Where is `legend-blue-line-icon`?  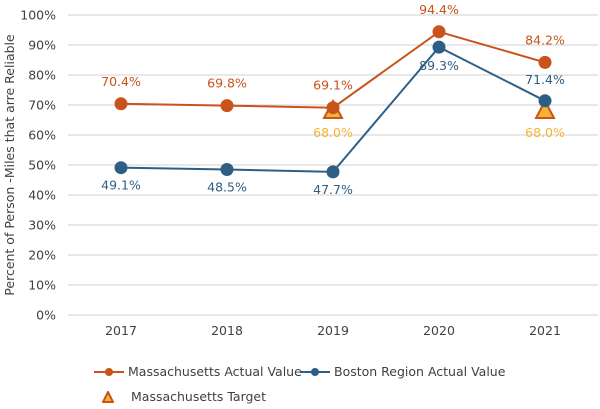 legend-blue-line-icon is located at coordinates (315, 371).